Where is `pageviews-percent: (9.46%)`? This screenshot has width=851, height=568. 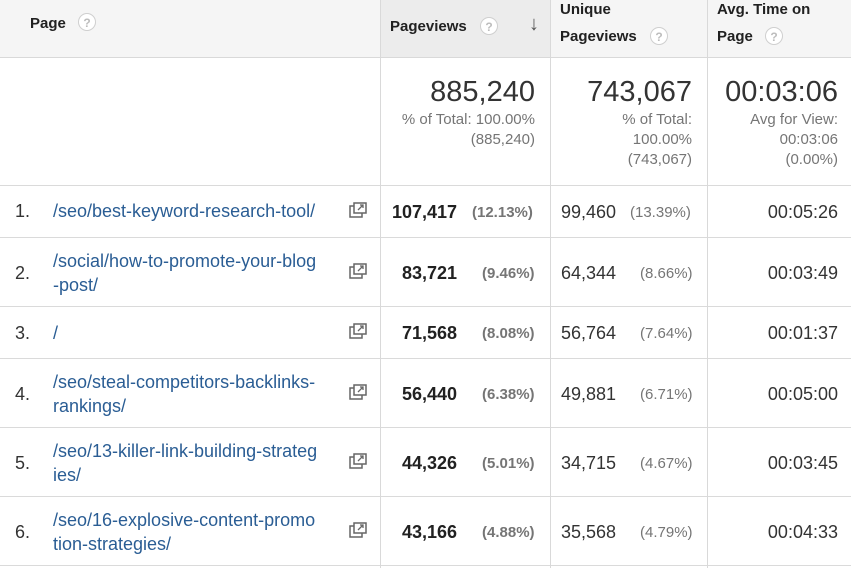
pageviews-percent: (9.46%) is located at coordinates (508, 273).